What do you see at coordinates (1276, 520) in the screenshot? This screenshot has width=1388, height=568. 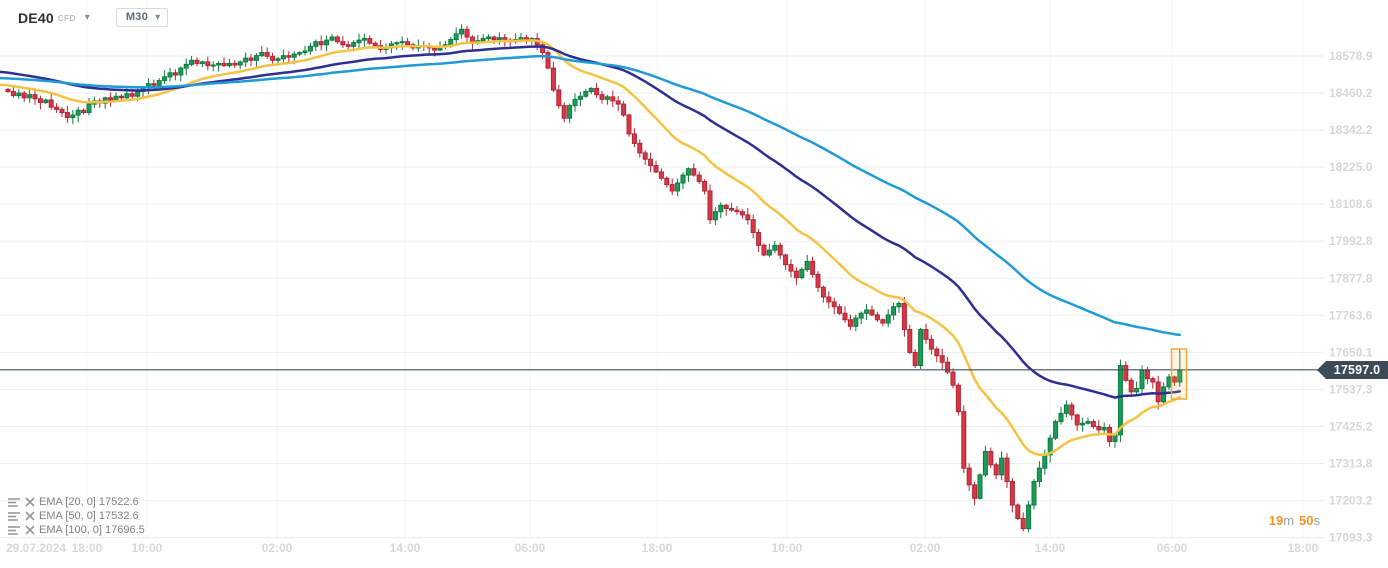 I see `countdown-minutes: 19` at bounding box center [1276, 520].